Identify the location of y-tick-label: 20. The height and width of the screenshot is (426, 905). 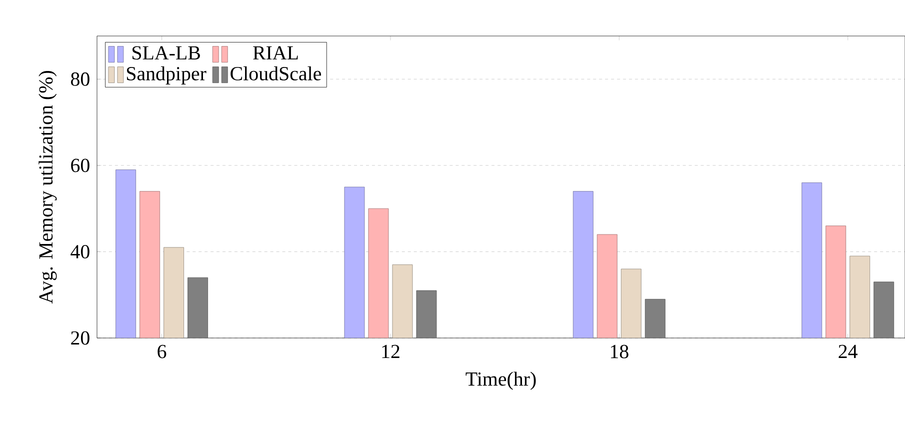
(80, 338).